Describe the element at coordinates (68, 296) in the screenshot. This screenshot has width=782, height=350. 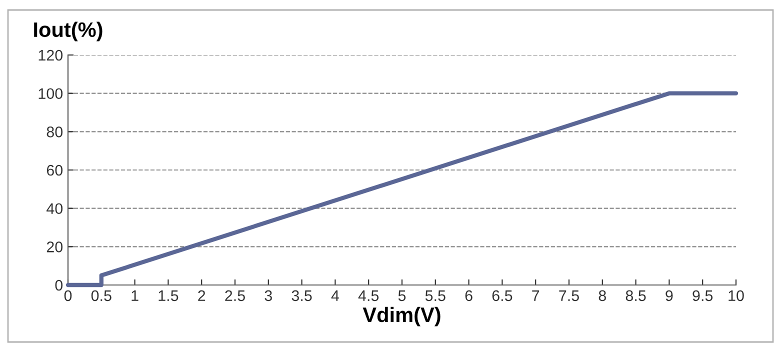
I see `x-tick-label: 0` at that location.